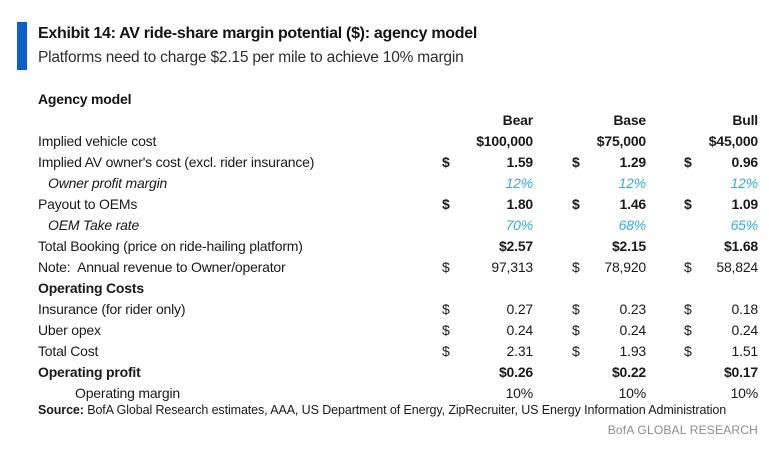  I want to click on base-value: $75,000, so click(621, 141).